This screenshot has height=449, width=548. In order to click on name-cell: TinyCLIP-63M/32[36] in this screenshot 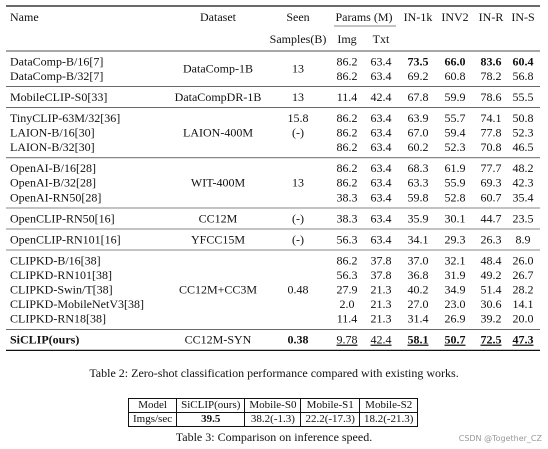, I will do `click(65, 118)`.